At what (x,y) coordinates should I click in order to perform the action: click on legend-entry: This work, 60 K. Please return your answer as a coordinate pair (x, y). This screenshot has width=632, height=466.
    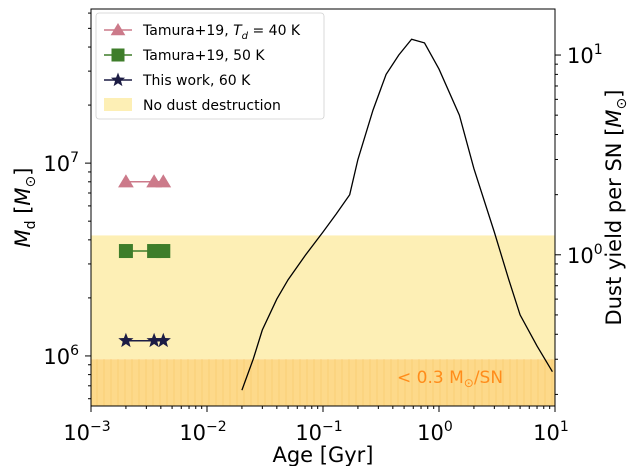
    Looking at the image, I should click on (177, 80).